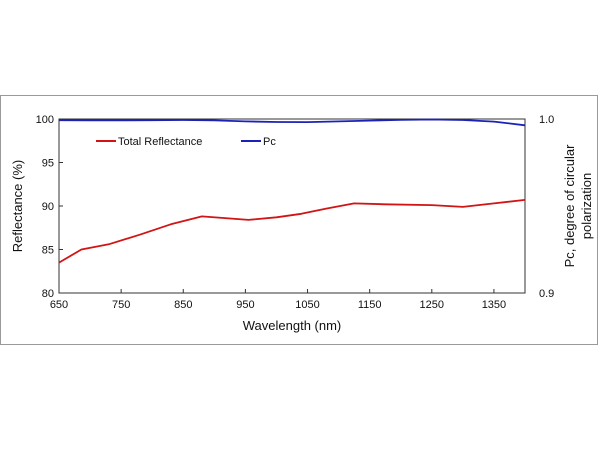  What do you see at coordinates (292, 122) in the screenshot?
I see `series-line-pc` at bounding box center [292, 122].